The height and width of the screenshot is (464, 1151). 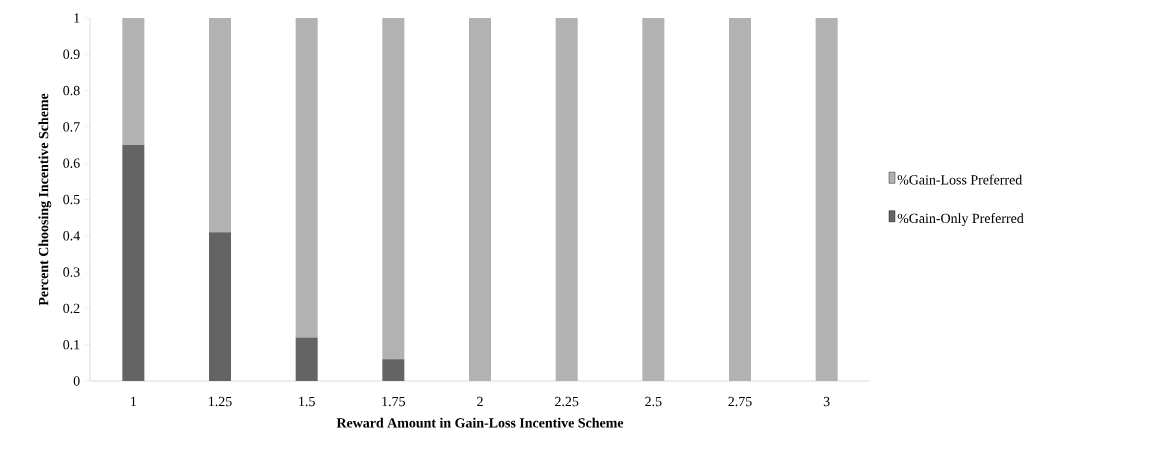 What do you see at coordinates (394, 401) in the screenshot?
I see `x-tick-label: 1.75` at bounding box center [394, 401].